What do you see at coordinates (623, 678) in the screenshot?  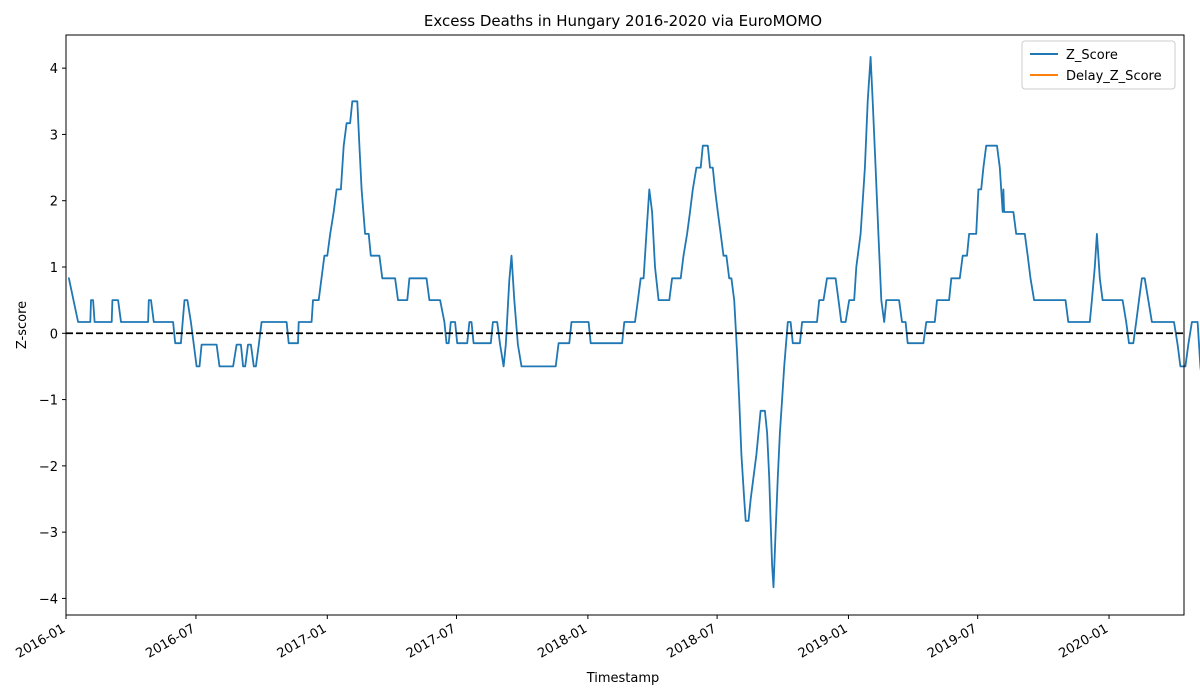 I see `x-axis-label: Timestamp` at bounding box center [623, 678].